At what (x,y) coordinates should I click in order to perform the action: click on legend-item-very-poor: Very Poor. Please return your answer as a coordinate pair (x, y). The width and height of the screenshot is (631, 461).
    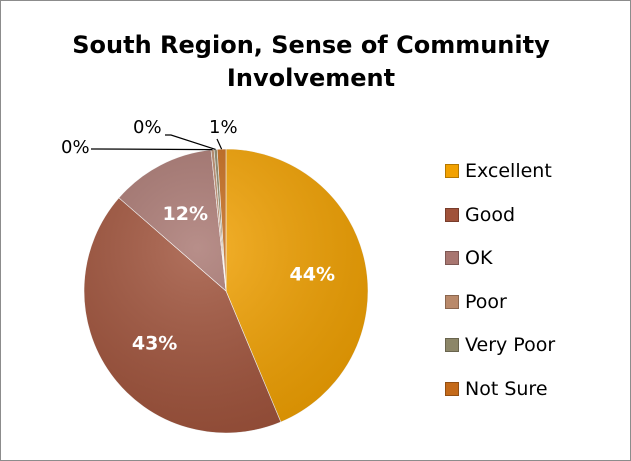
    Looking at the image, I should click on (500, 345).